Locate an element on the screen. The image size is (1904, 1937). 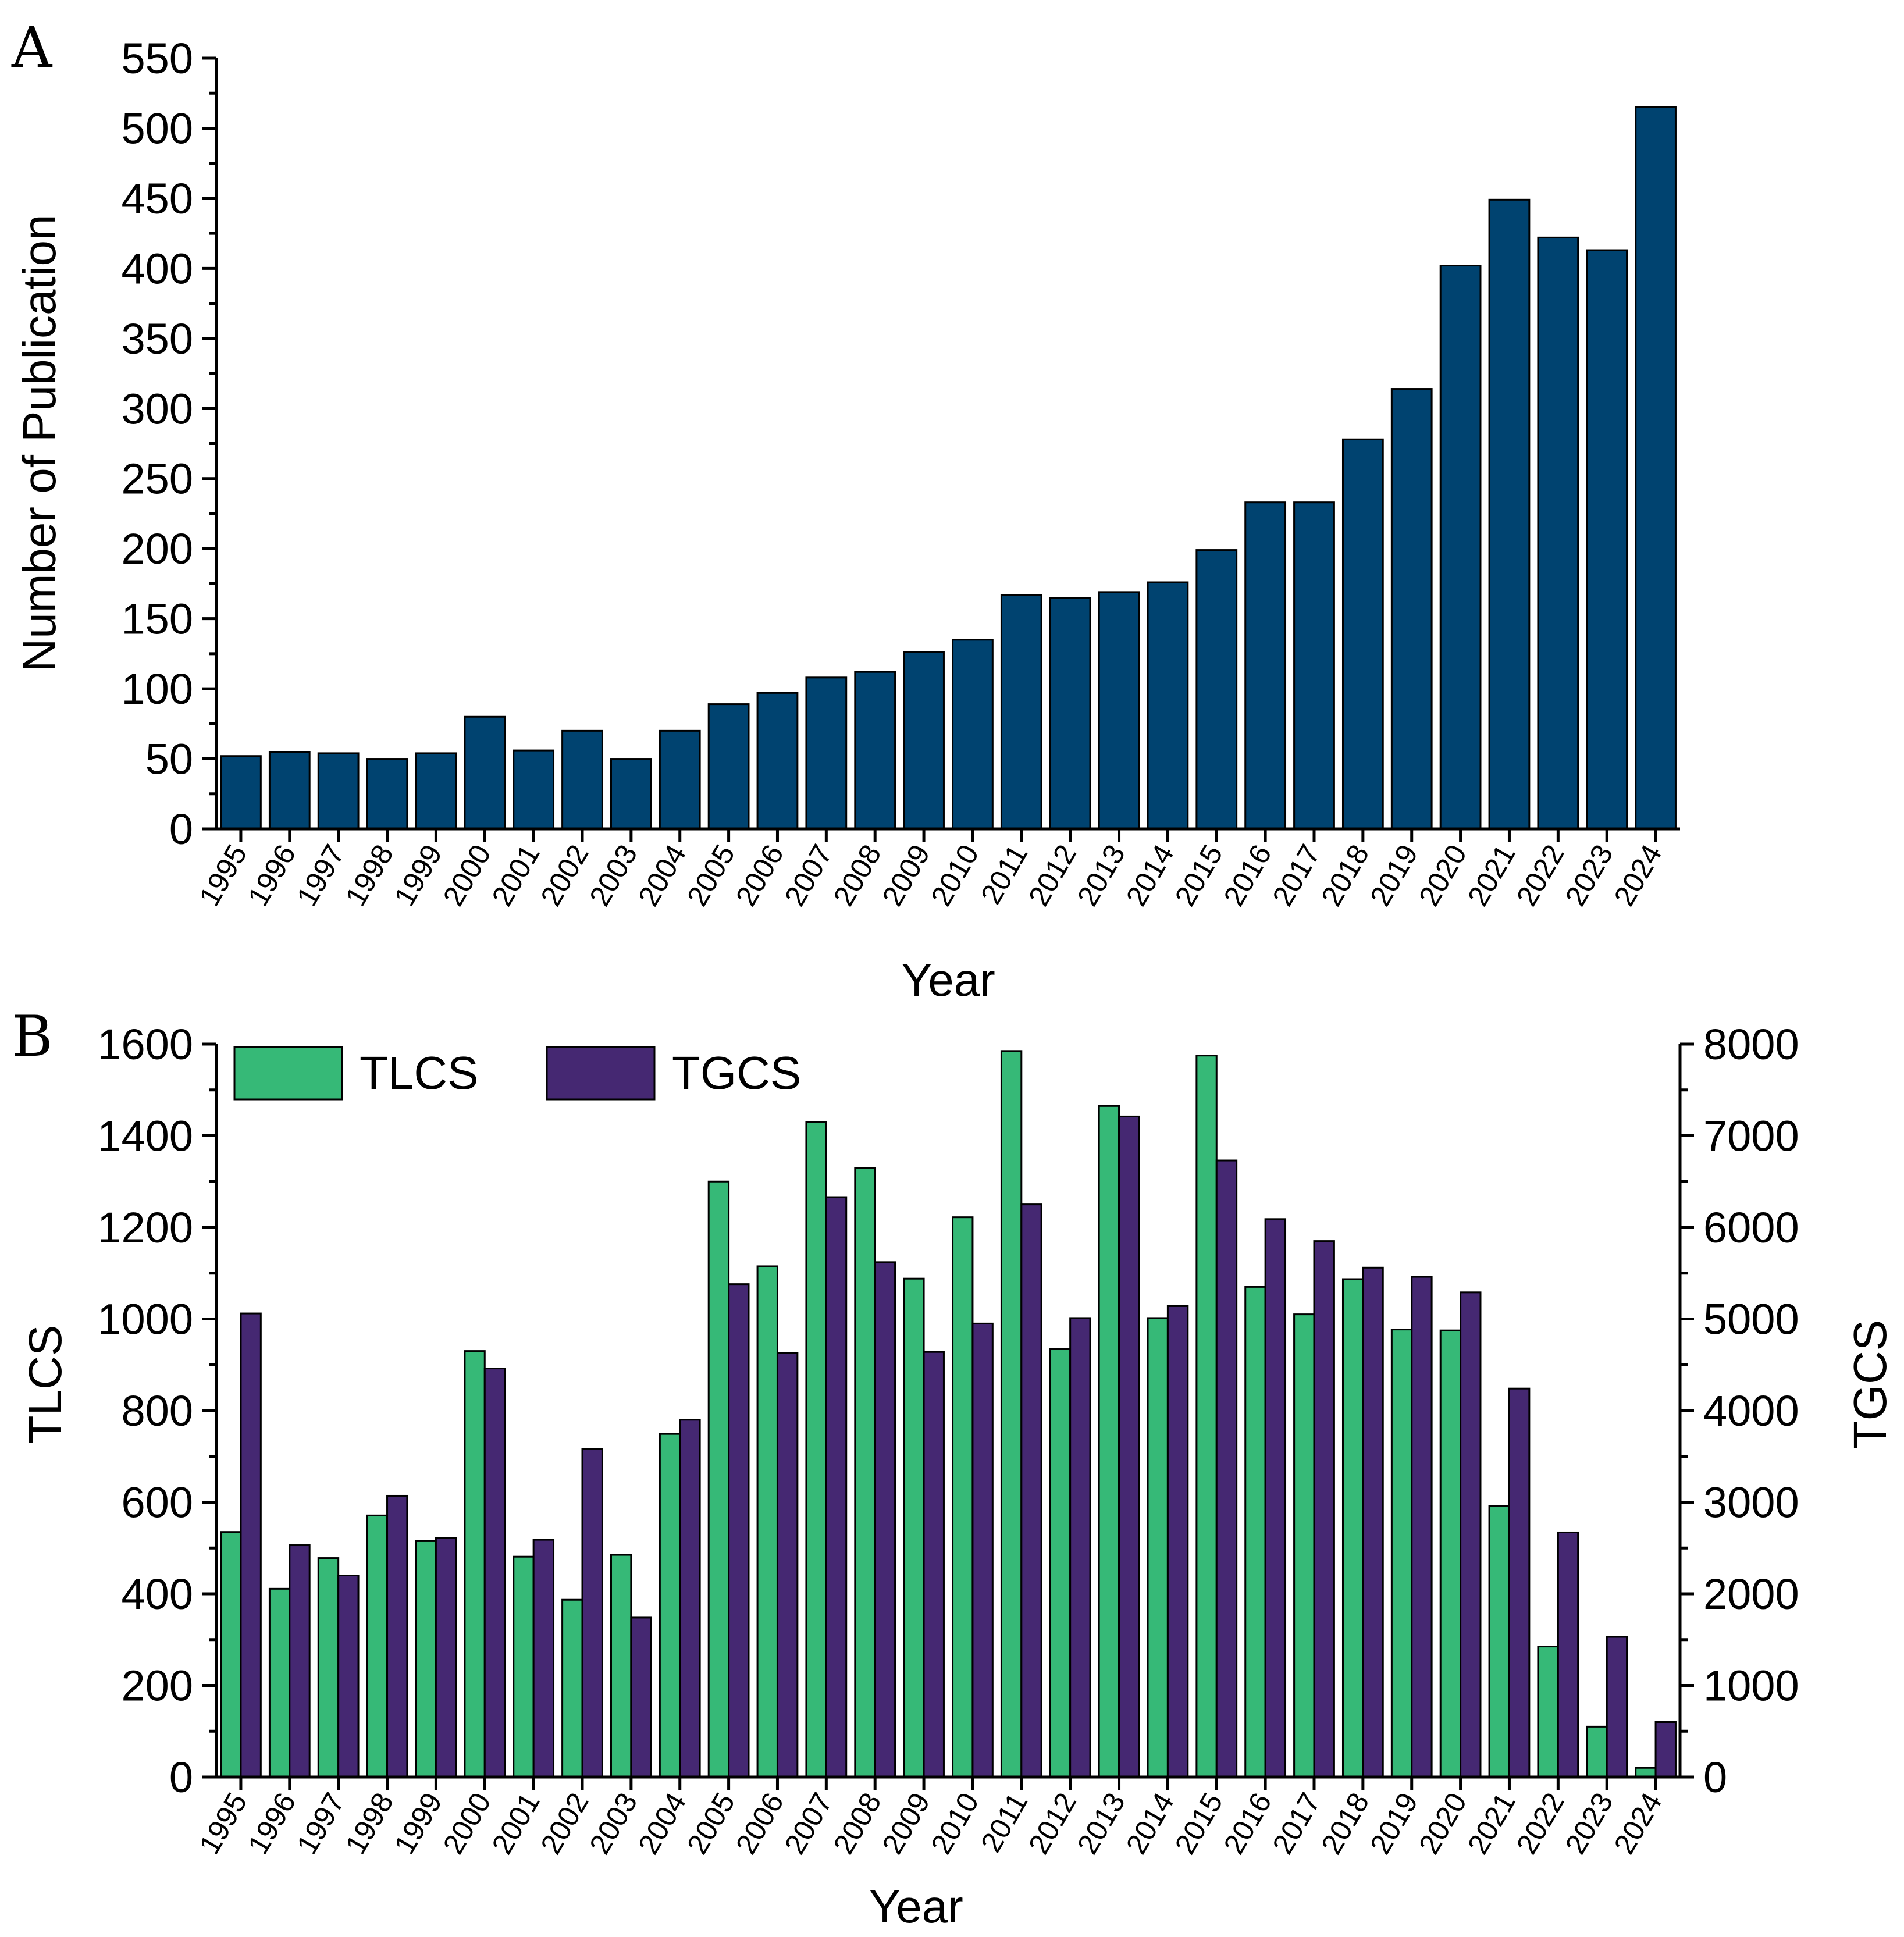
bar-tlcs-2003 is located at coordinates (621, 1666).